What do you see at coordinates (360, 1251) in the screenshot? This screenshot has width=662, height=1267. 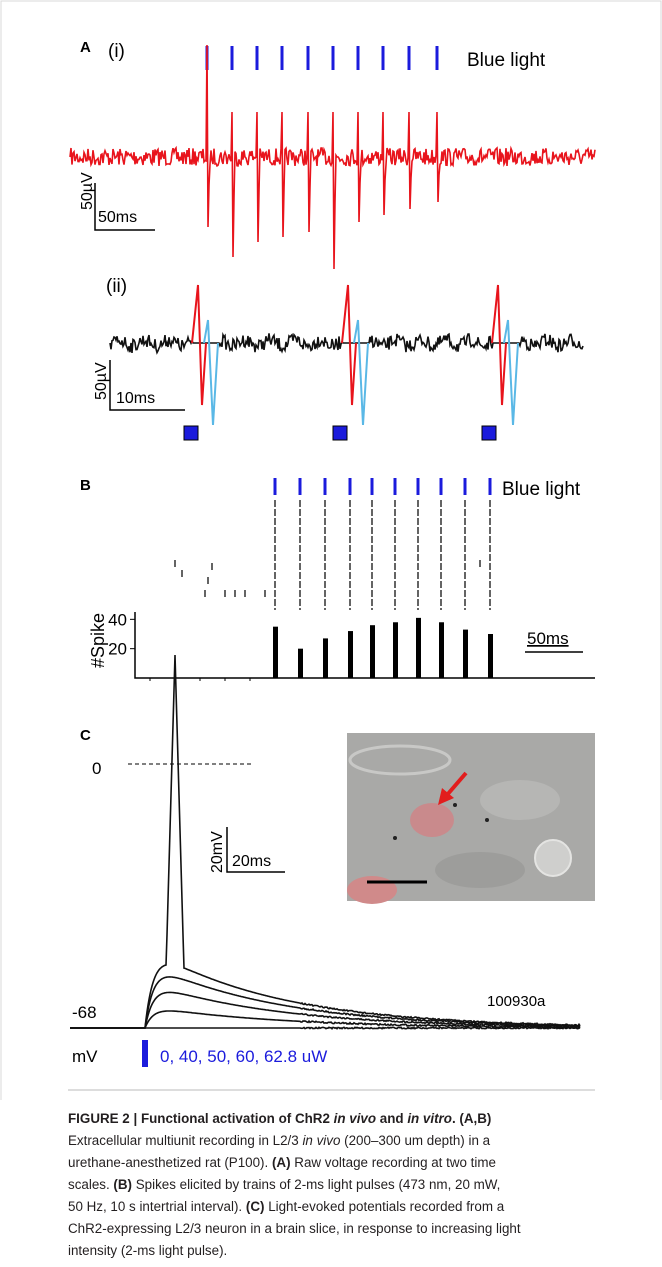 I see `caption-line: intensity (2-ms light pulse).` at bounding box center [360, 1251].